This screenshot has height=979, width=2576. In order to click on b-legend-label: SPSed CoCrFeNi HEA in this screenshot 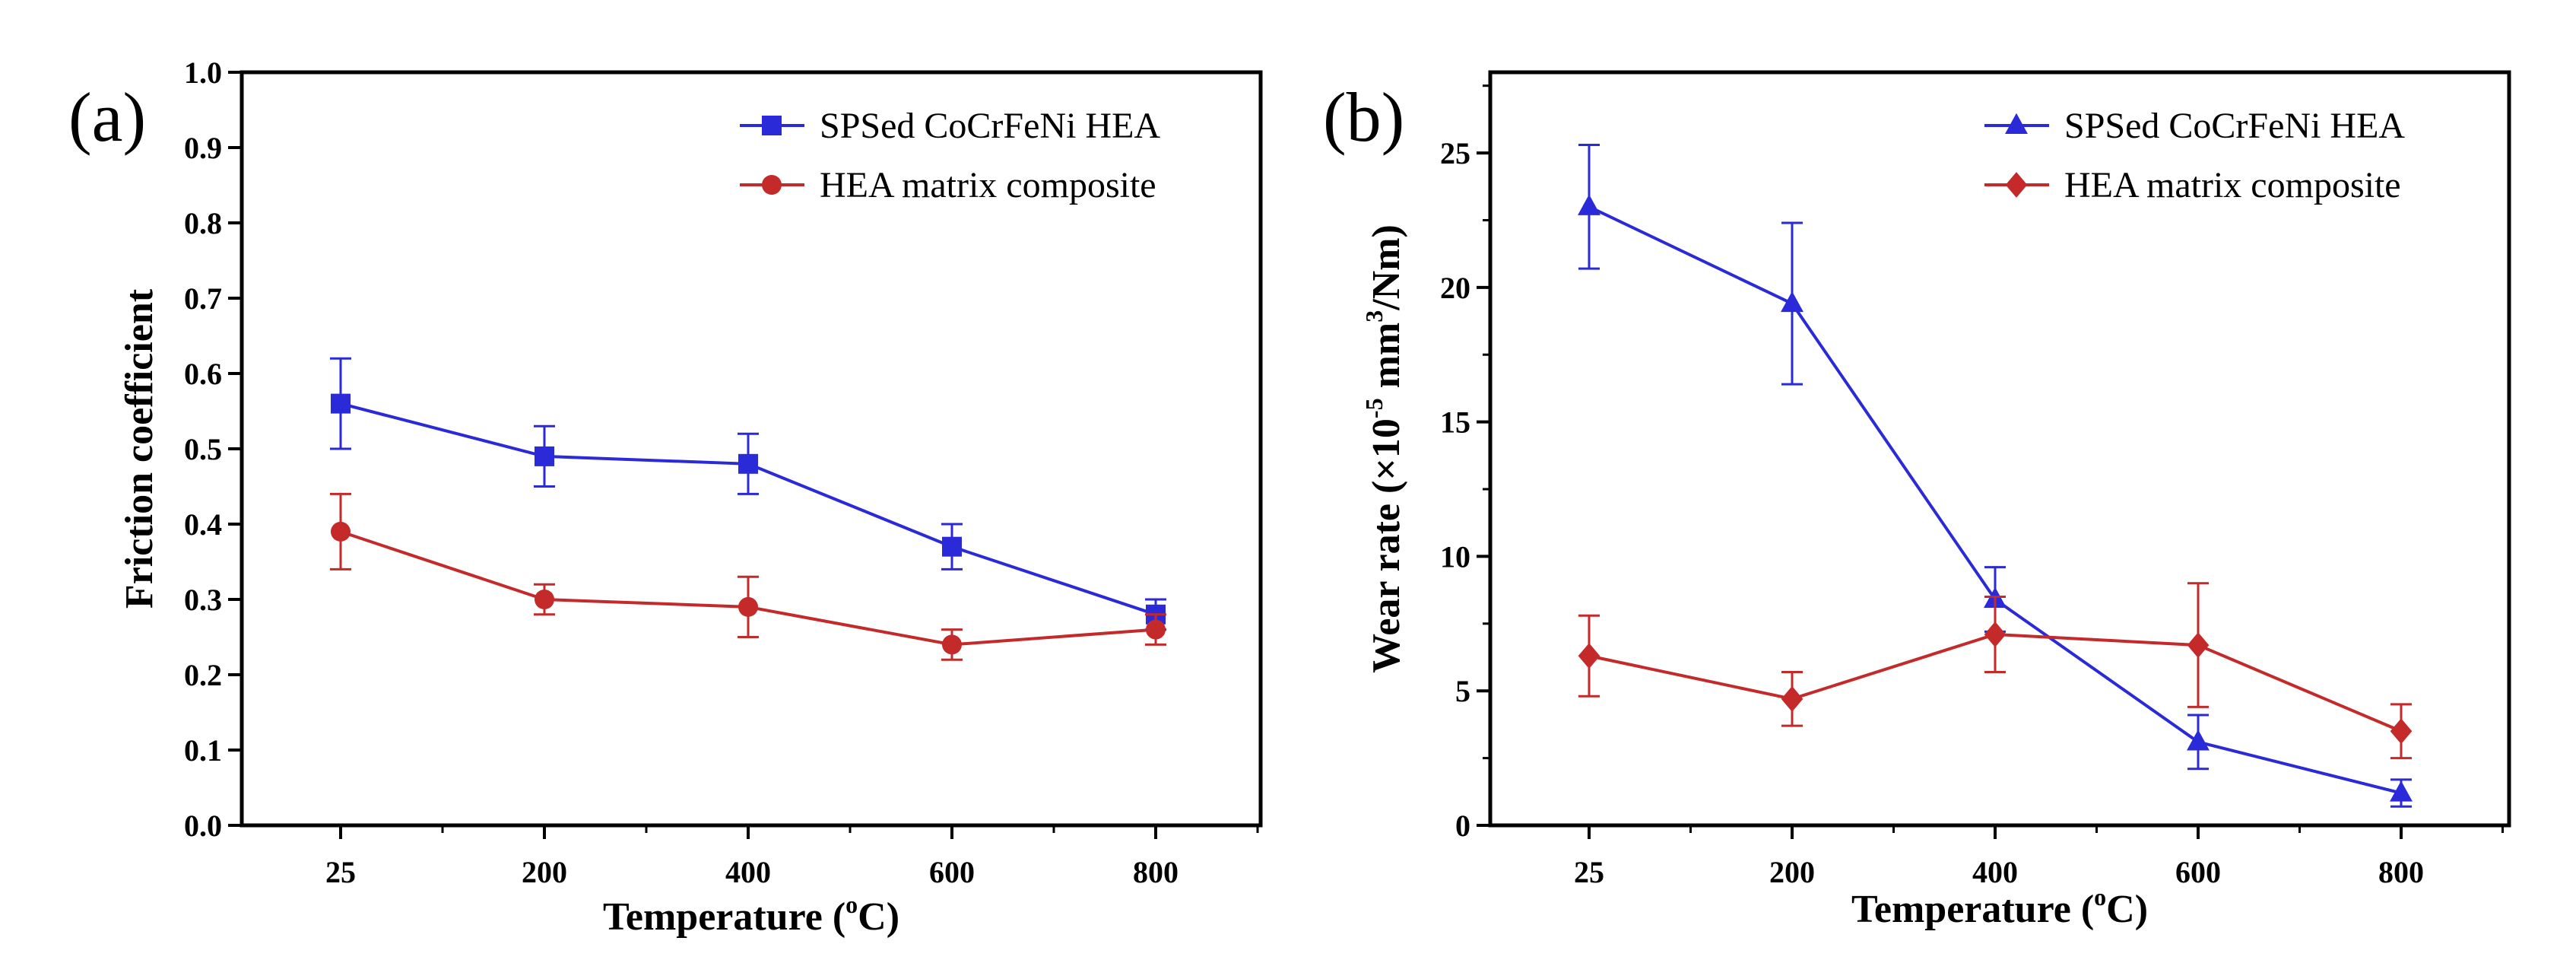, I will do `click(2235, 126)`.